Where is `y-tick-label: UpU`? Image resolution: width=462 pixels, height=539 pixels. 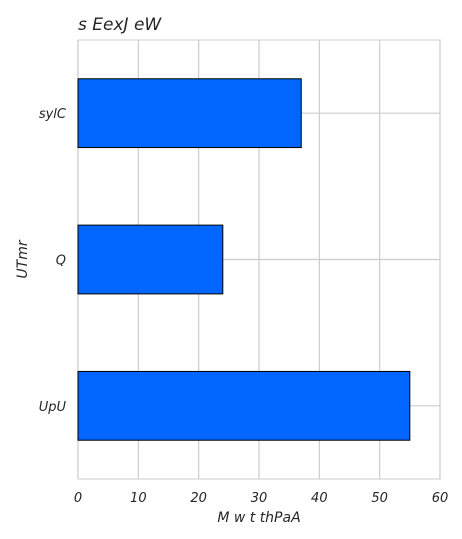
y-tick-label: UpU is located at coordinates (53, 407).